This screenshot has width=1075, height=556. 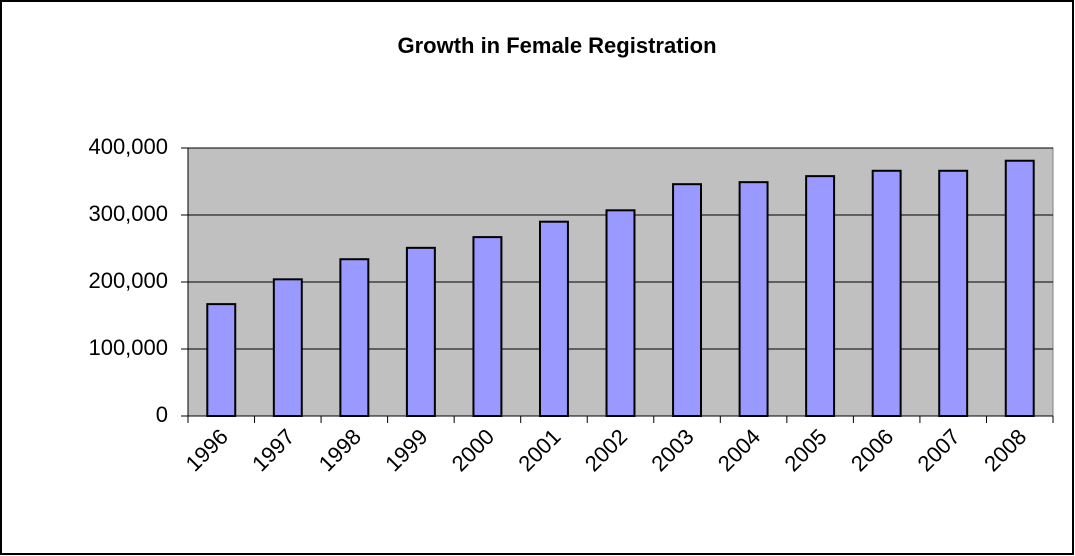 What do you see at coordinates (128, 347) in the screenshot?
I see `y-tick-label: 100,000` at bounding box center [128, 347].